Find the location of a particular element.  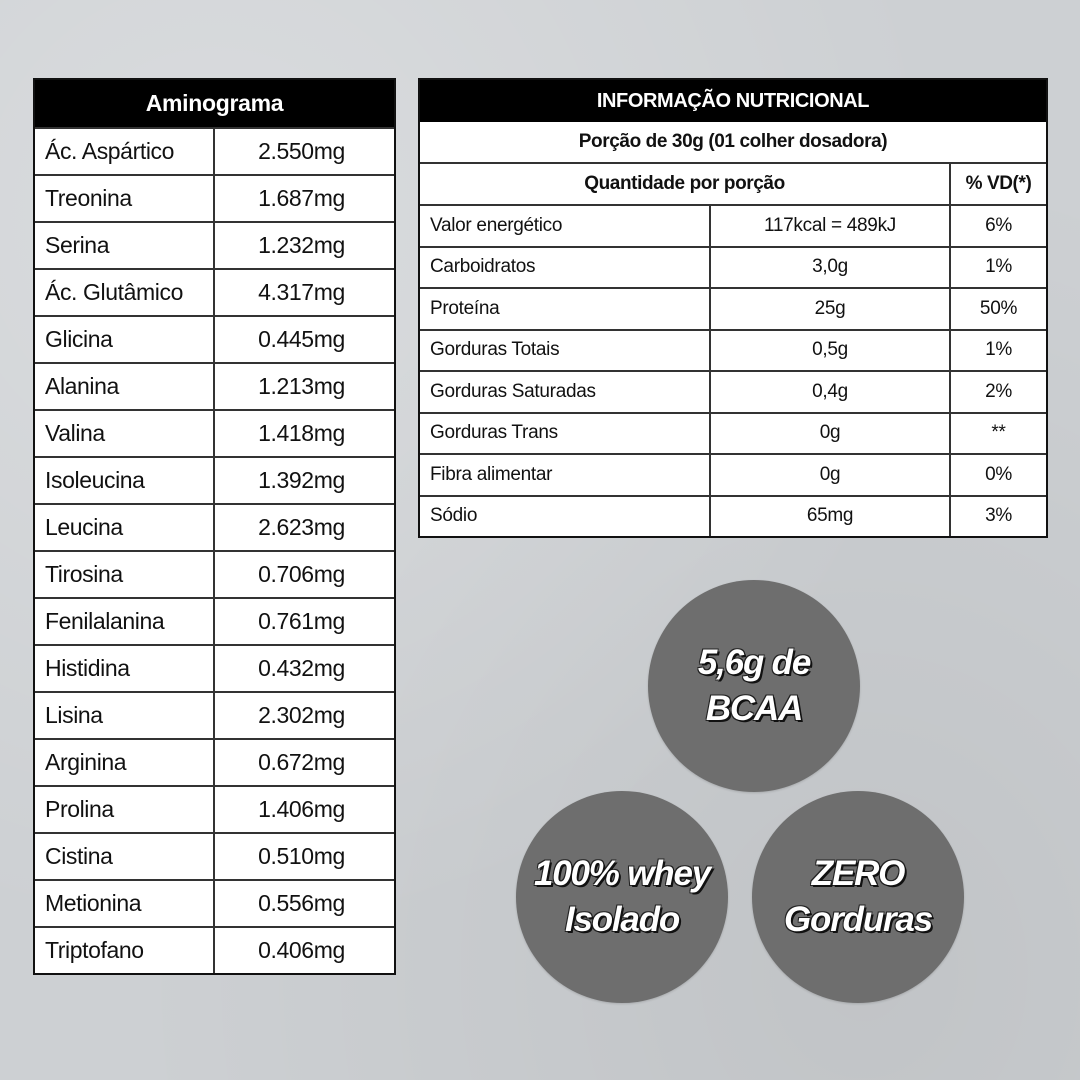

amino-value: 2.623mg is located at coordinates (301, 527).